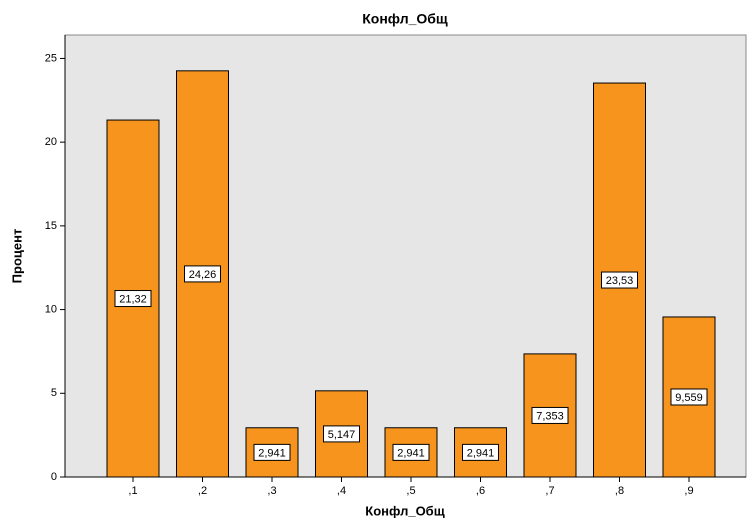 This screenshot has width=748, height=524. What do you see at coordinates (549, 491) in the screenshot?
I see `x-tick-label: ,7` at bounding box center [549, 491].